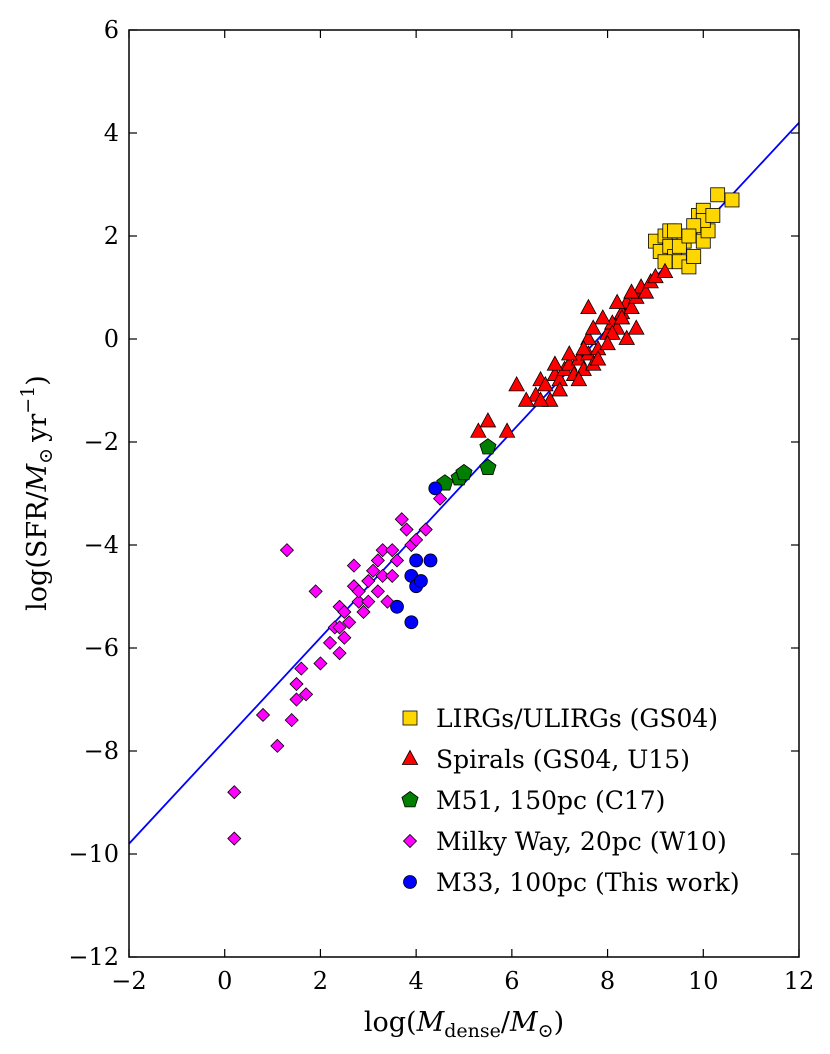 Image resolution: width=830 pixels, height=1054 pixels. What do you see at coordinates (111, 133) in the screenshot?
I see `y-tick-label: 4` at bounding box center [111, 133].